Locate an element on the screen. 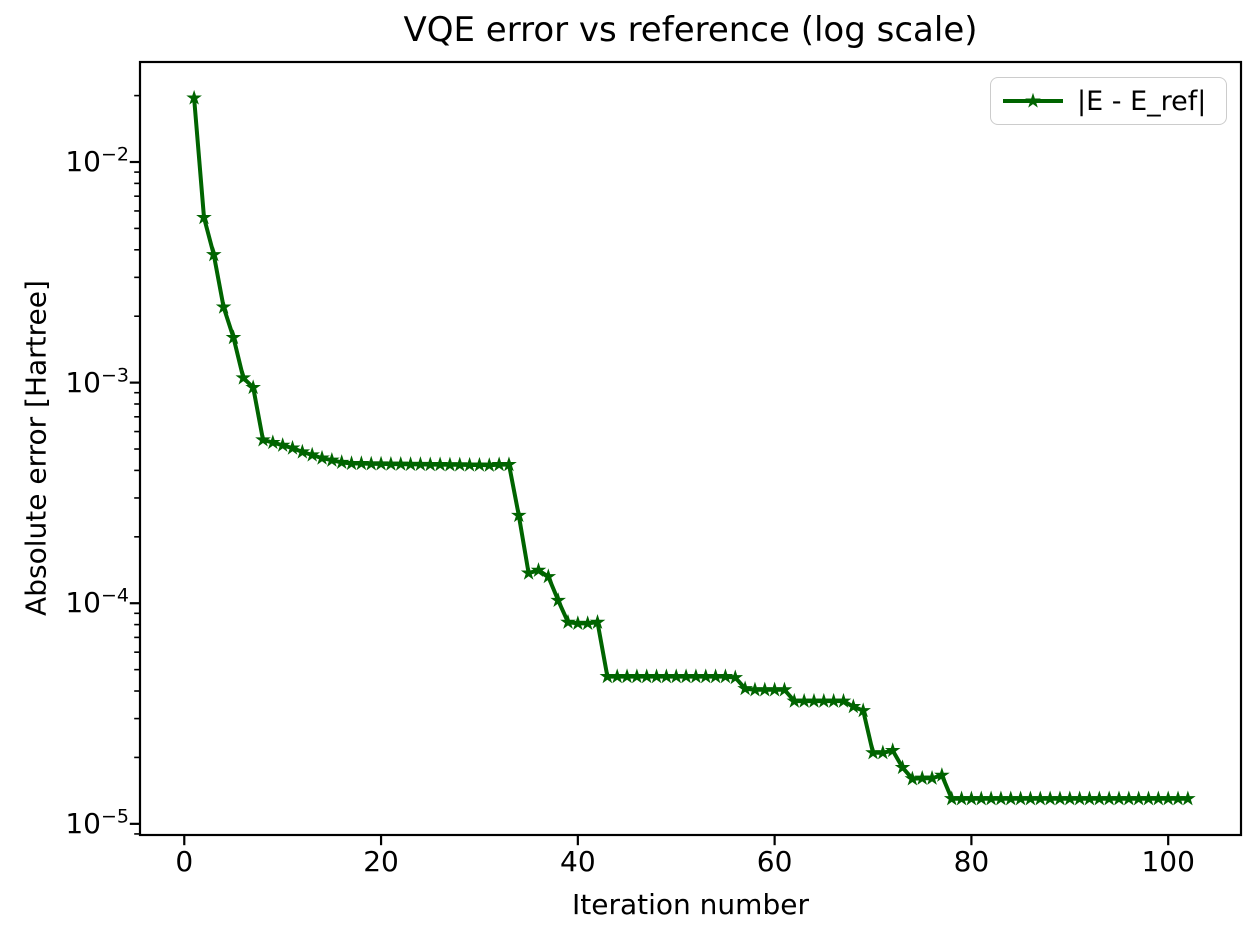  x-tick-label: 100 is located at coordinates (1168, 861).